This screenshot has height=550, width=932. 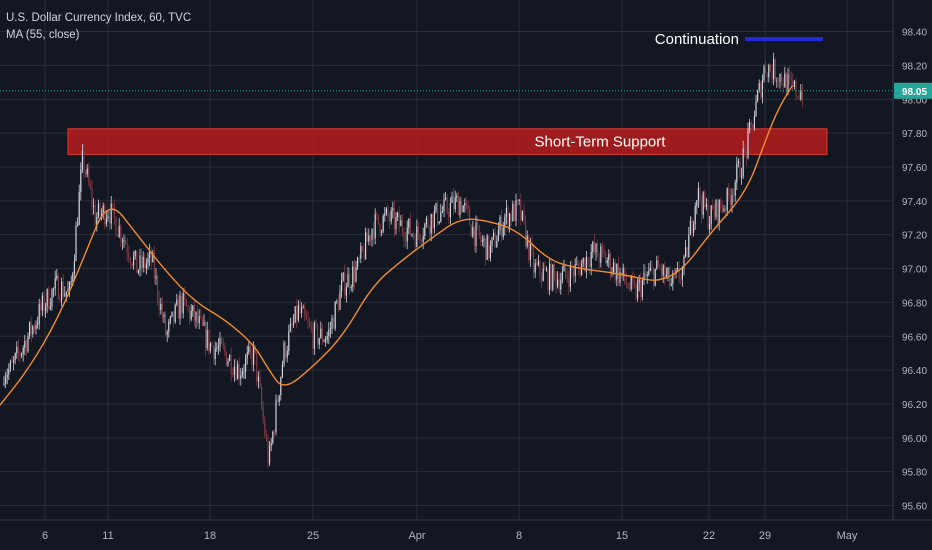 What do you see at coordinates (601, 142) in the screenshot?
I see `support-zone-label: Short-Term Support` at bounding box center [601, 142].